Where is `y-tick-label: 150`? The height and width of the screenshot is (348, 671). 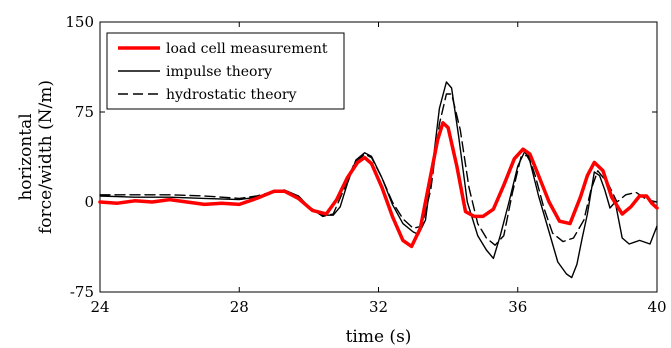
y-tick-label: 150 is located at coordinates (79, 22).